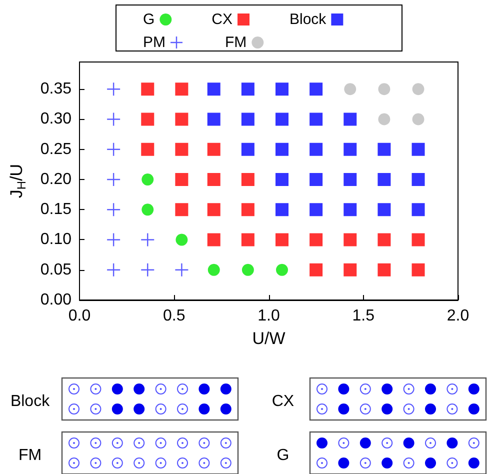 Image resolution: width=488 pixels, height=474 pixels. What do you see at coordinates (148, 19) in the screenshot?
I see `legend-label: G` at bounding box center [148, 19].